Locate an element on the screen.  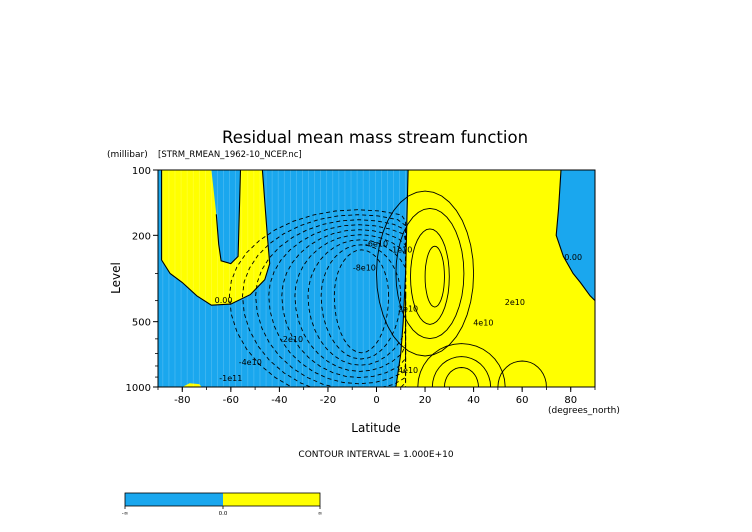
x-tick-label: 60 is located at coordinates (522, 400).